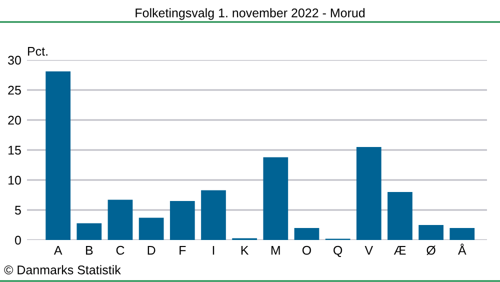  I want to click on y-tick-label: 25, so click(14, 90).